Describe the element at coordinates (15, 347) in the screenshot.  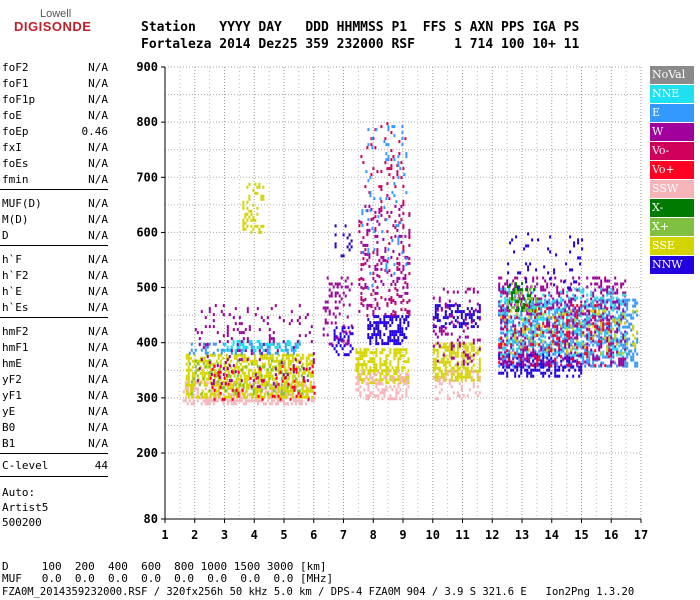
I see `param-name: hmF1` at that location.